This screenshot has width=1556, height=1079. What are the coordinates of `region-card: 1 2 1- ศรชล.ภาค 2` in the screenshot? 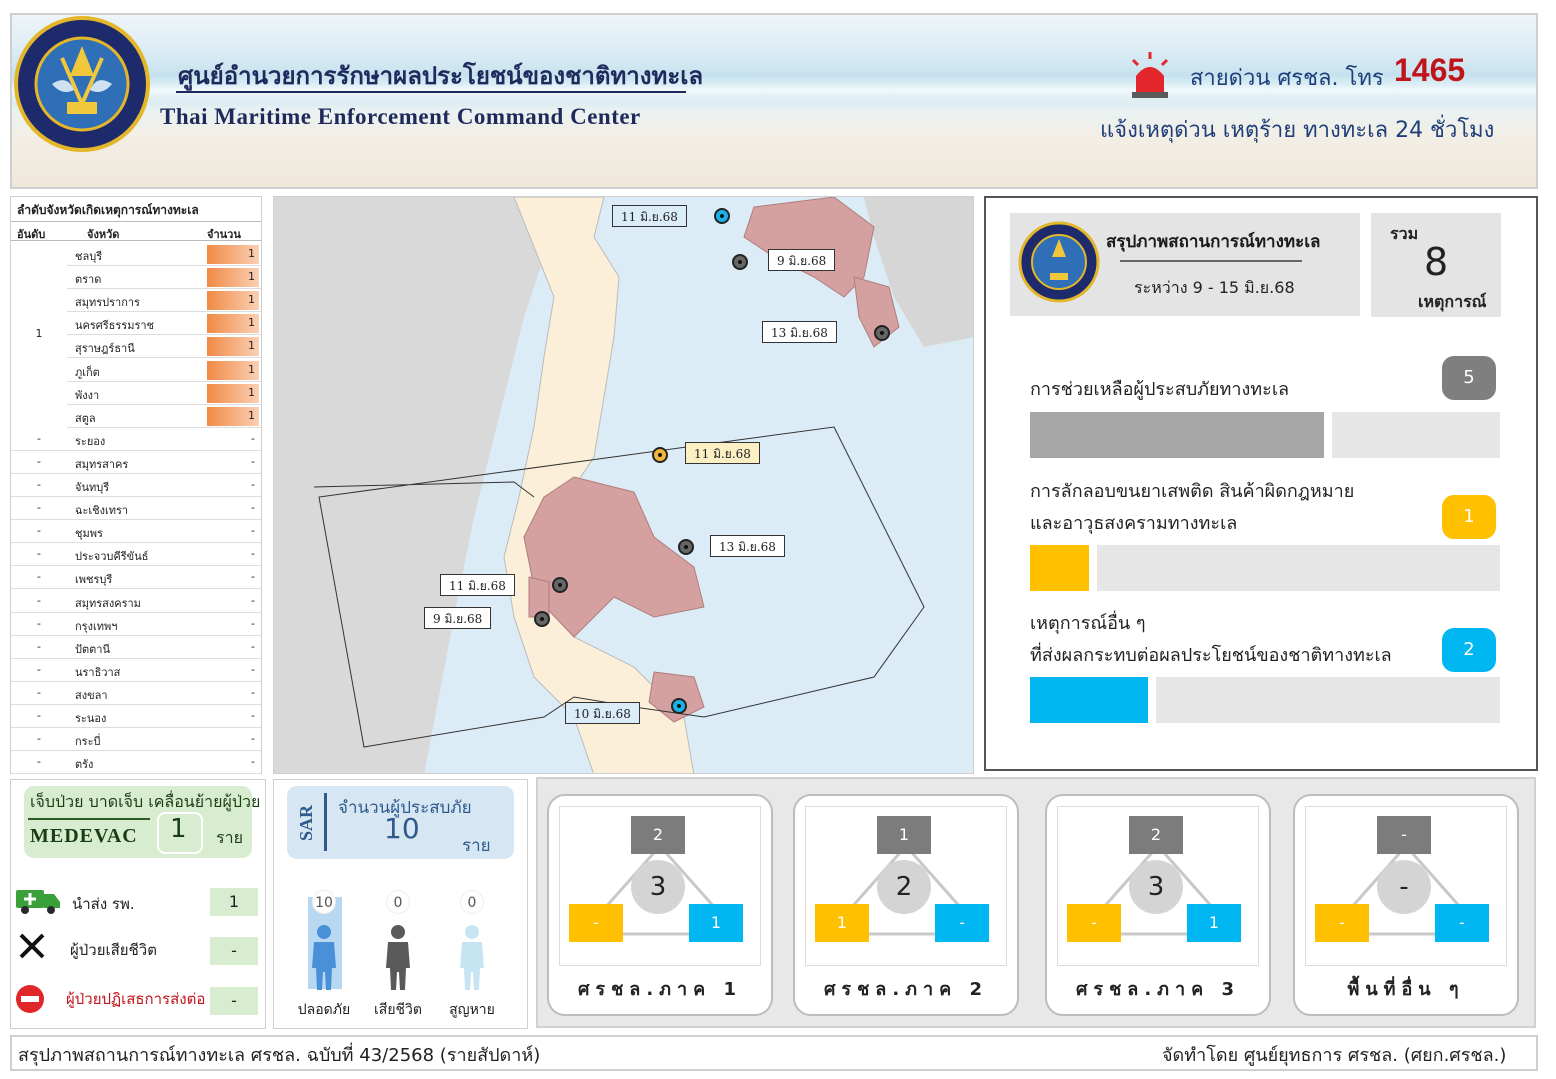 It's located at (906, 905).